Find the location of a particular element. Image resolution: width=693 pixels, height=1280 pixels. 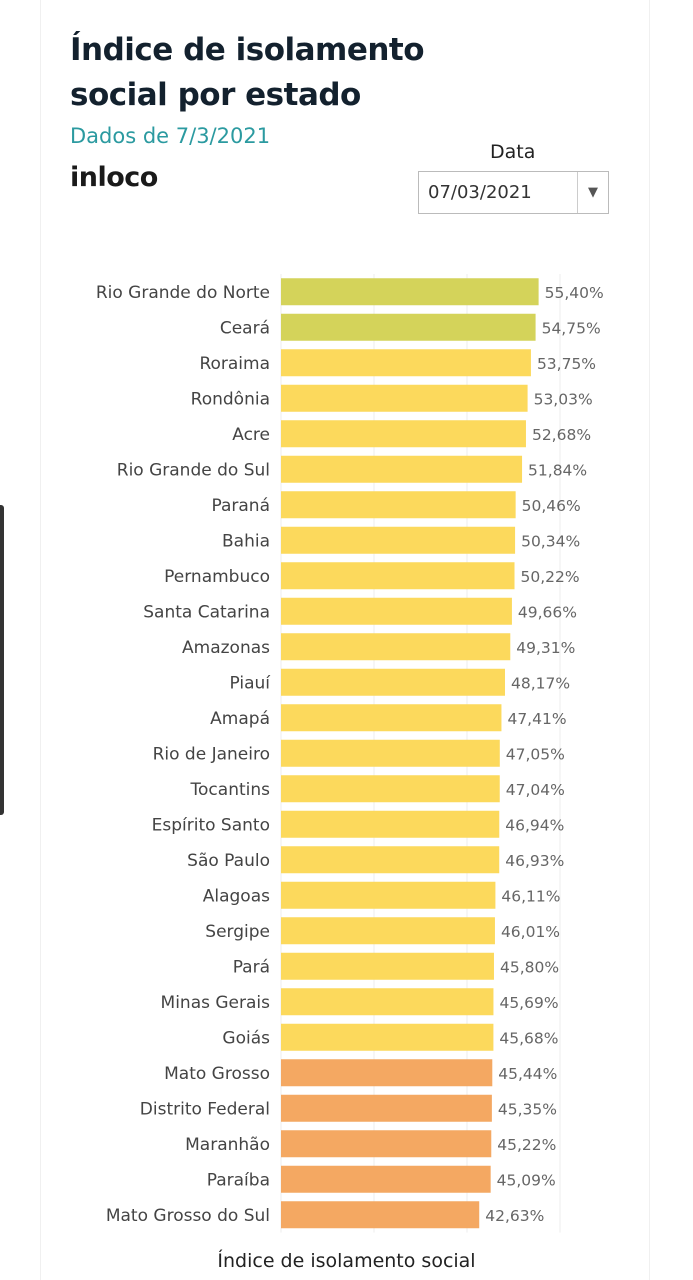

title-line-2: social por estado is located at coordinates (215, 95).